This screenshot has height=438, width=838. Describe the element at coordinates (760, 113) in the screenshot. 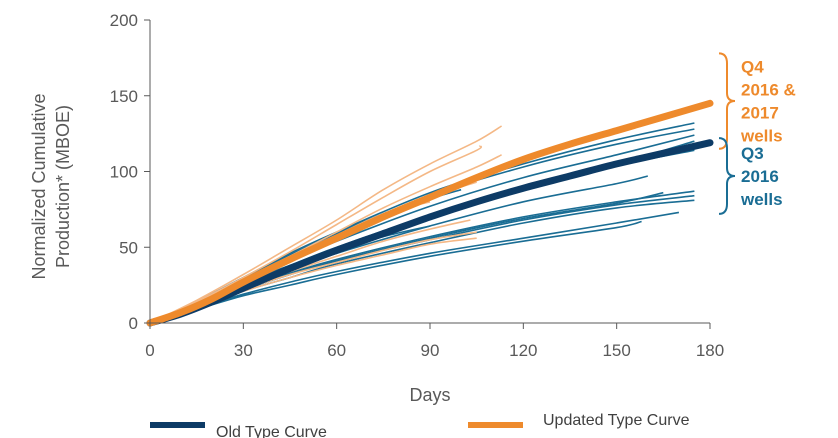

I see `annotation-text-0-2: 2017` at that location.